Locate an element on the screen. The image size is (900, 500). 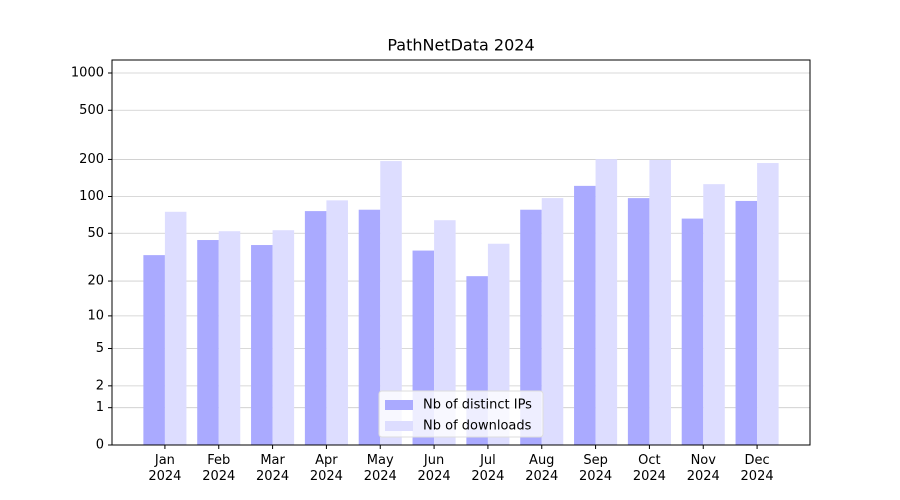
y-tick-label: 10 is located at coordinates (95, 315).